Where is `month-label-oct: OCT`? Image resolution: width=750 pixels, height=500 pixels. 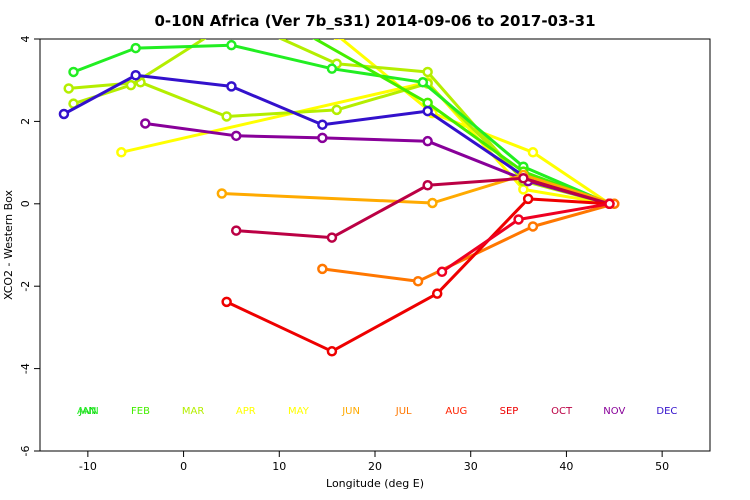
month-label-oct: OCT is located at coordinates (562, 411).